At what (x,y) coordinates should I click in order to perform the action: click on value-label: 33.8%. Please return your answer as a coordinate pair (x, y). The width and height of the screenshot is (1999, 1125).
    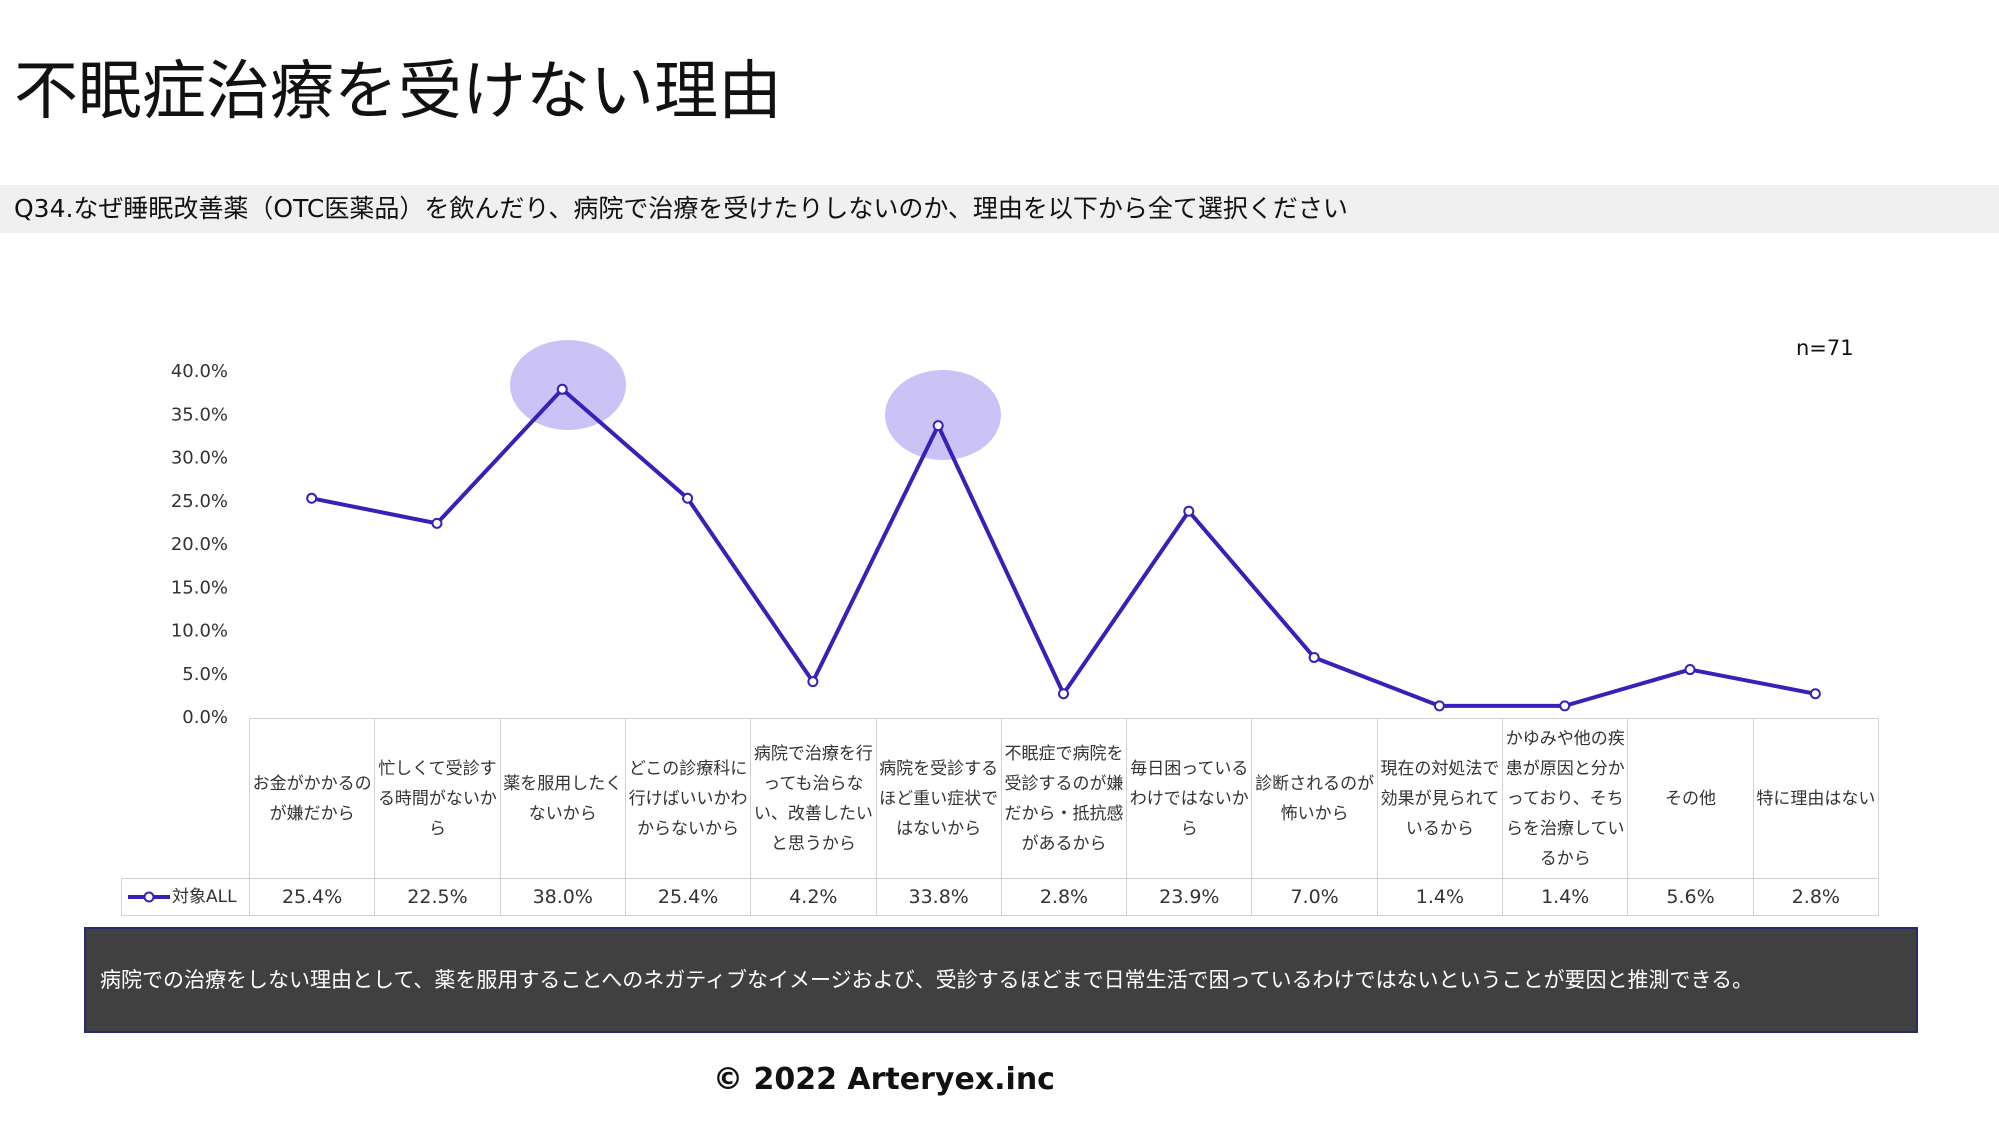
    Looking at the image, I should click on (938, 897).